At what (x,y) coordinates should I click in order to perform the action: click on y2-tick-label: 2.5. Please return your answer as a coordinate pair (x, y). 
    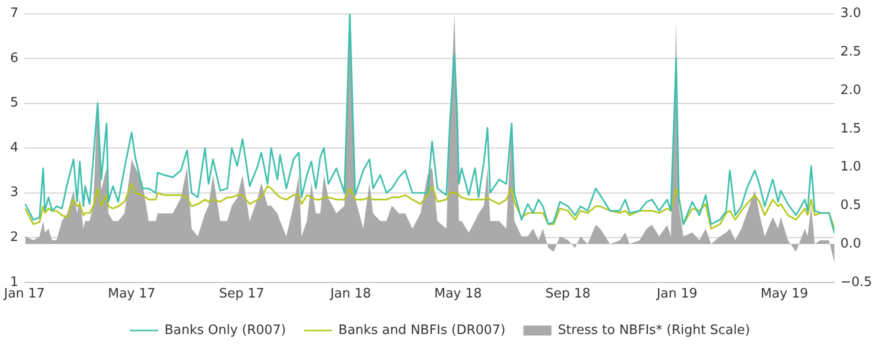
    Looking at the image, I should click on (851, 52).